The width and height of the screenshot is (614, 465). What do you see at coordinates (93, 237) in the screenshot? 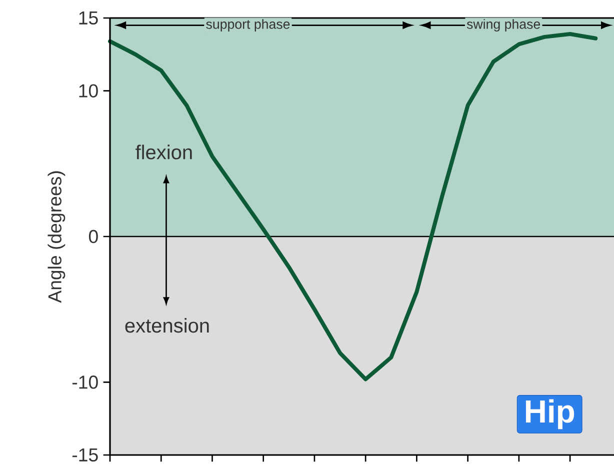
I see `y-tick-label: 0` at bounding box center [93, 237].